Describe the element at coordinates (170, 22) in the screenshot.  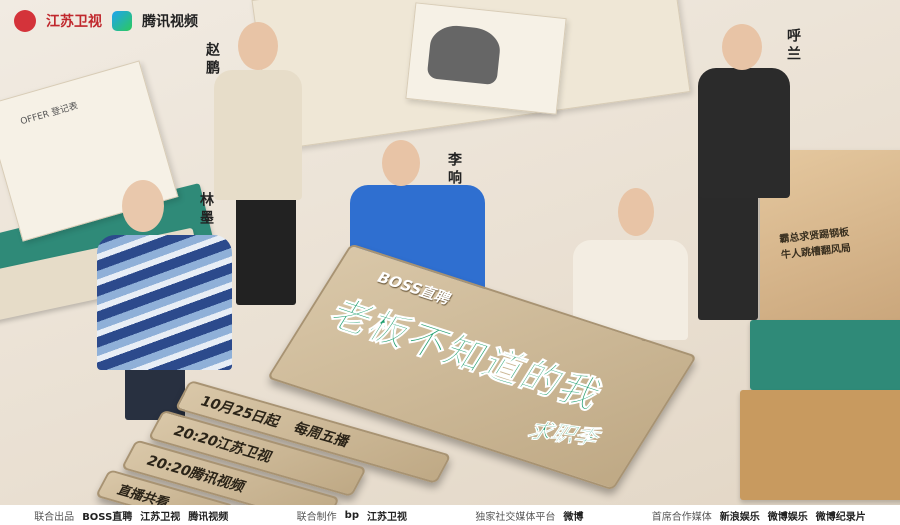
I see `logo-text: 腾讯视频` at that location.